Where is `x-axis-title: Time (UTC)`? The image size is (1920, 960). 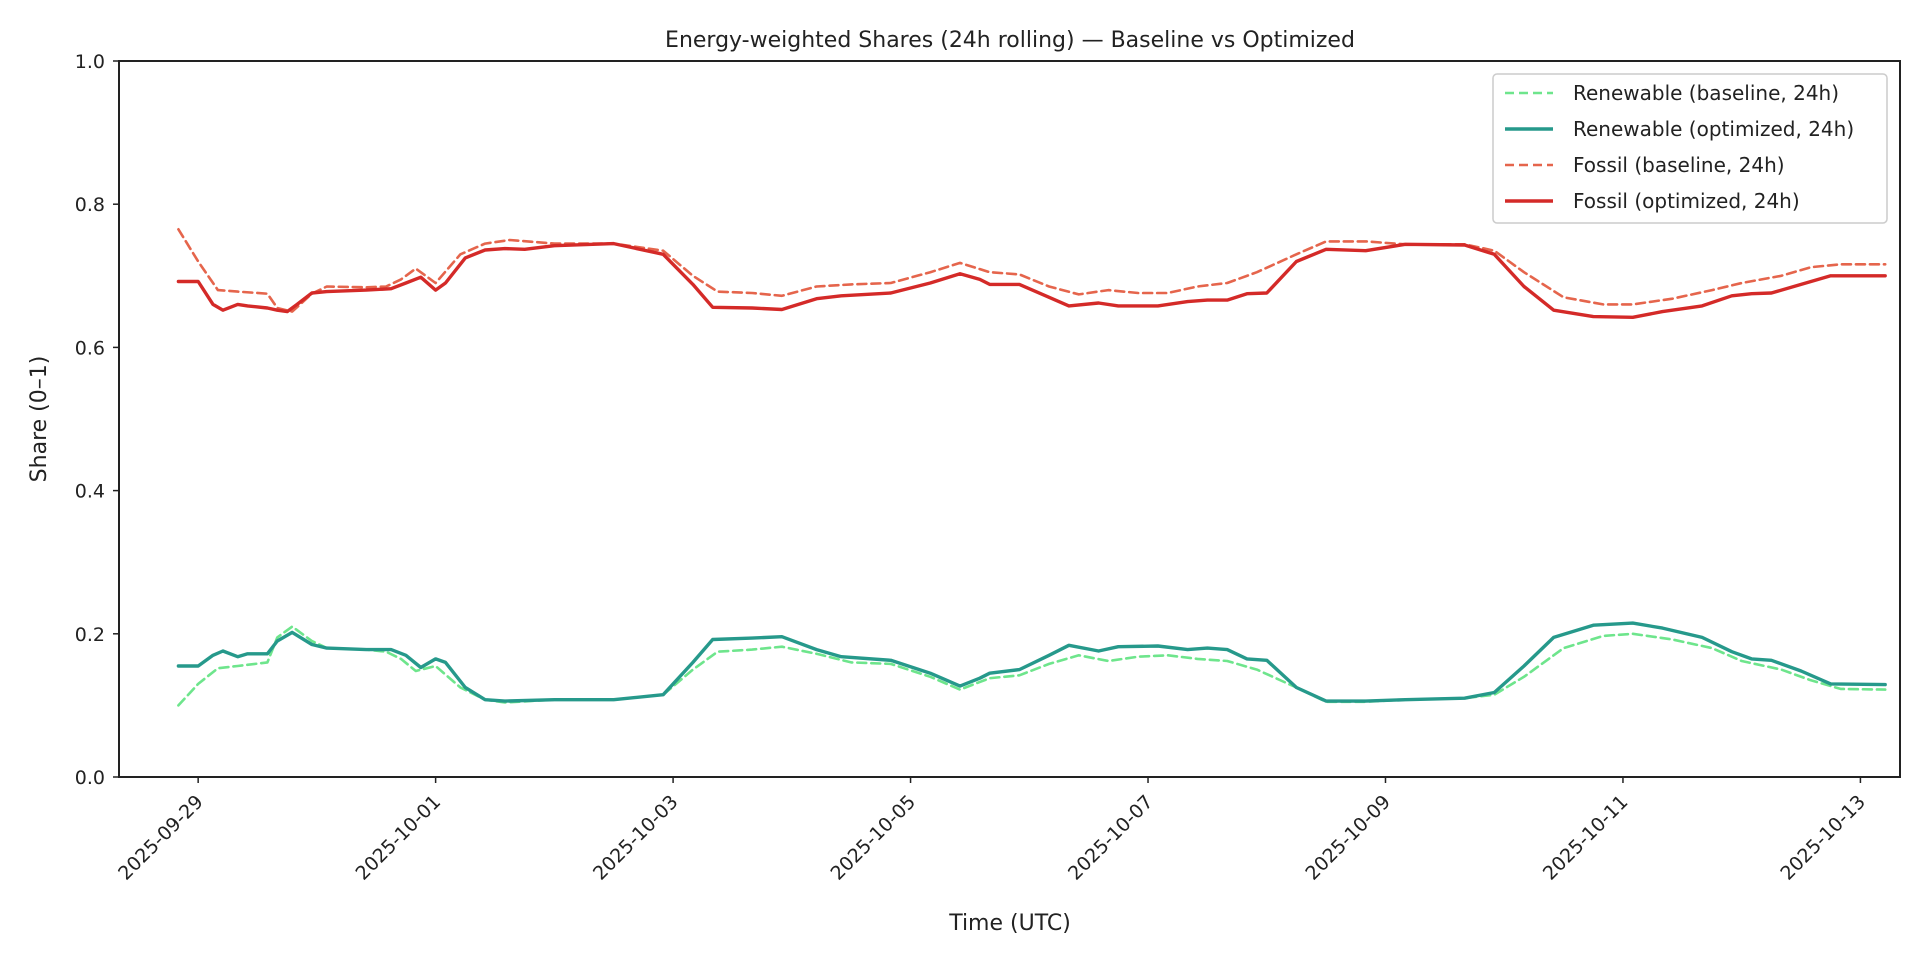 x-axis-title: Time (UTC) is located at coordinates (1009, 923).